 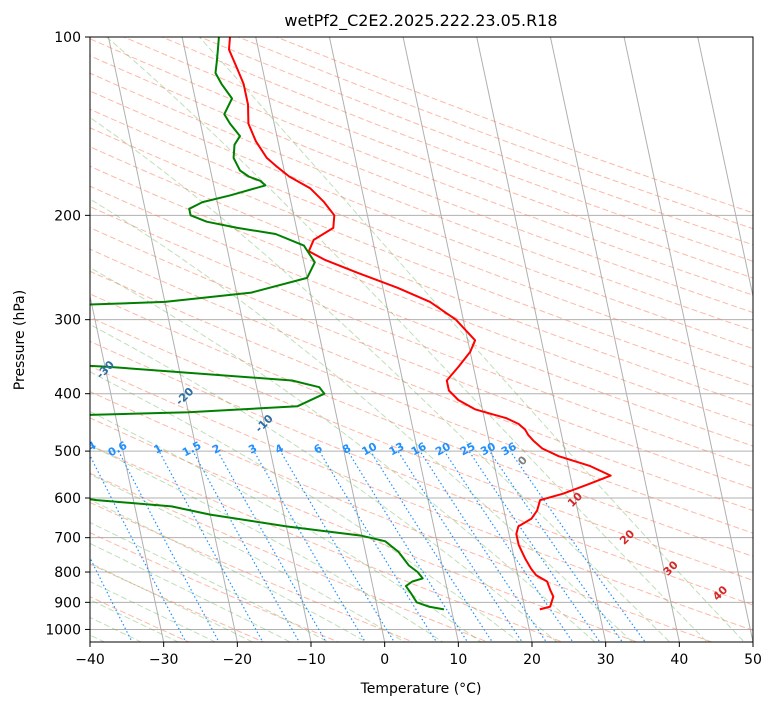 What do you see at coordinates (532, 660) in the screenshot?
I see `x-tick-label: 20` at bounding box center [532, 660].